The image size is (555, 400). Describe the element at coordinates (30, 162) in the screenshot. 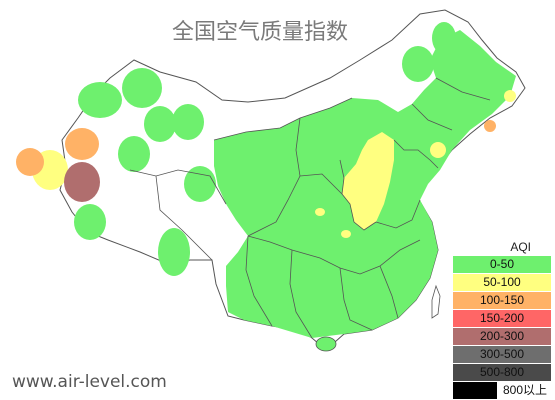

I see `station-sensitive-kashgar` at that location.